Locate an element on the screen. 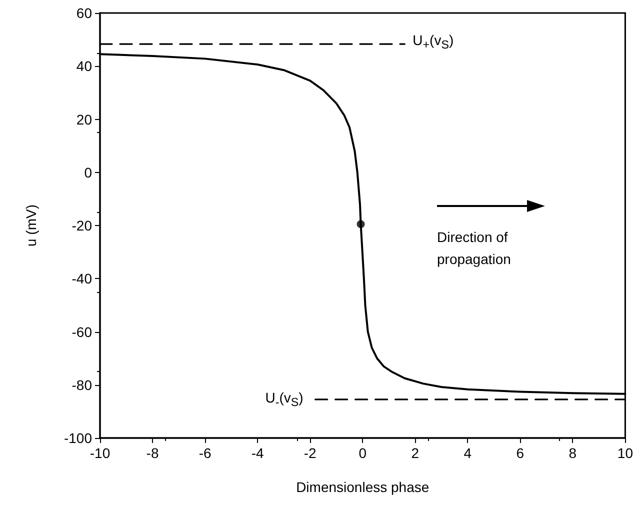 The width and height of the screenshot is (636, 506). y-tick-label: -20 is located at coordinates (82, 226).